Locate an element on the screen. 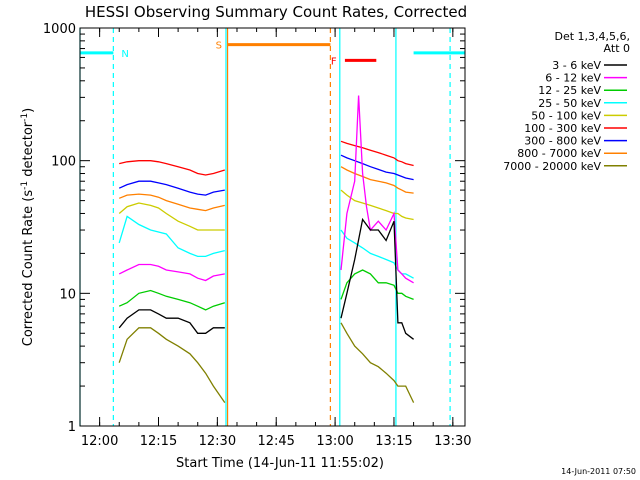  legend-label-6: 300 - 800 keV is located at coordinates (562, 141).